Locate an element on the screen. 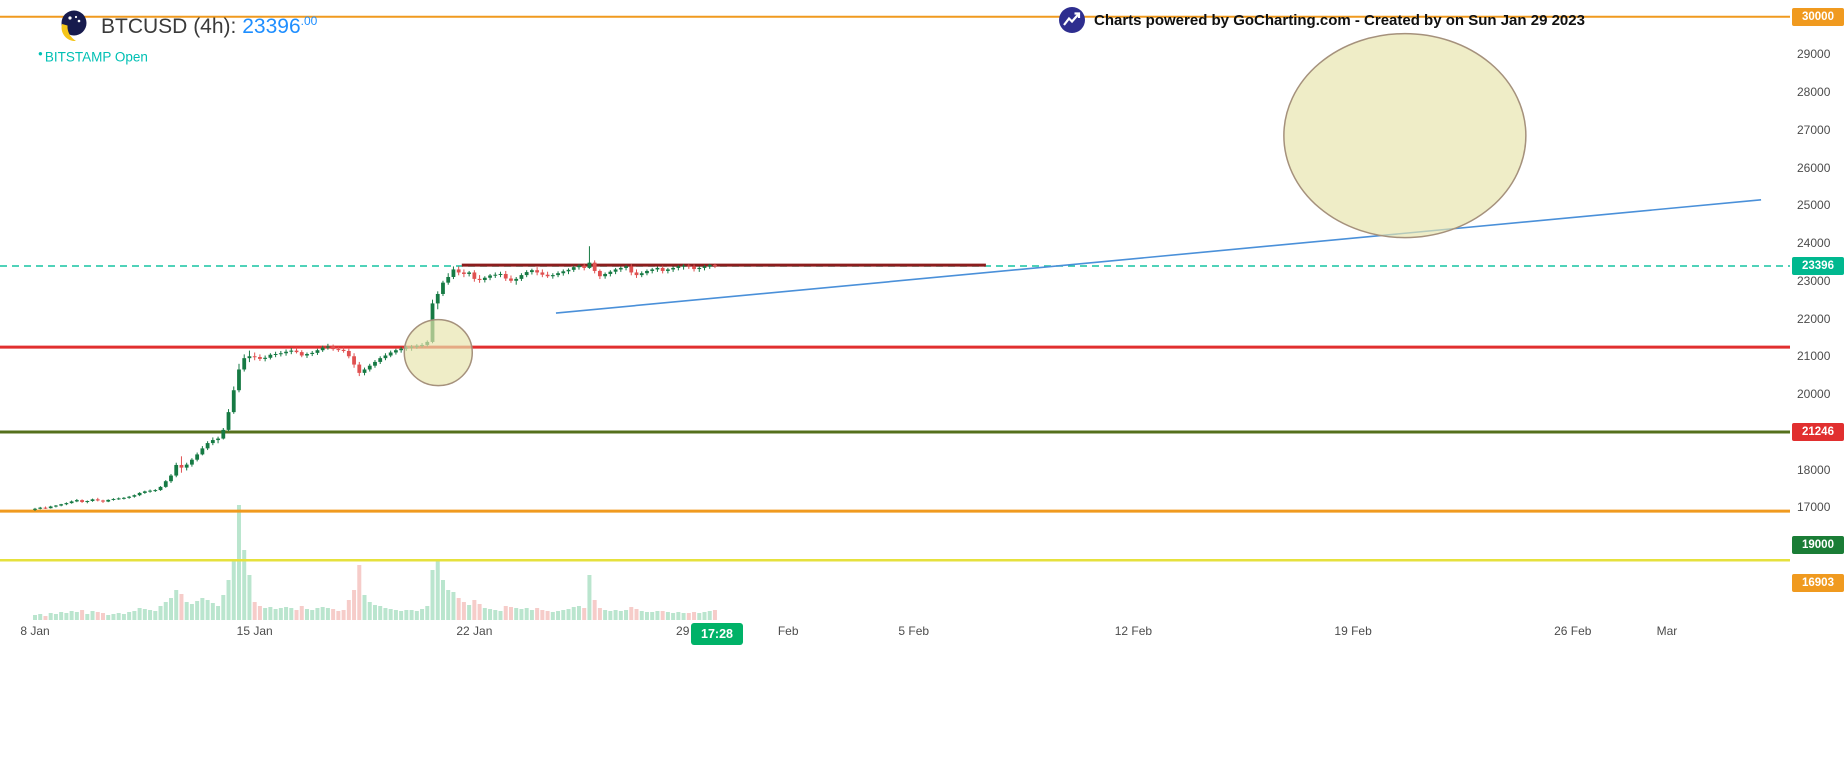 Image resolution: width=1848 pixels, height=771 pixels. candlestick-series is located at coordinates (375, 378).